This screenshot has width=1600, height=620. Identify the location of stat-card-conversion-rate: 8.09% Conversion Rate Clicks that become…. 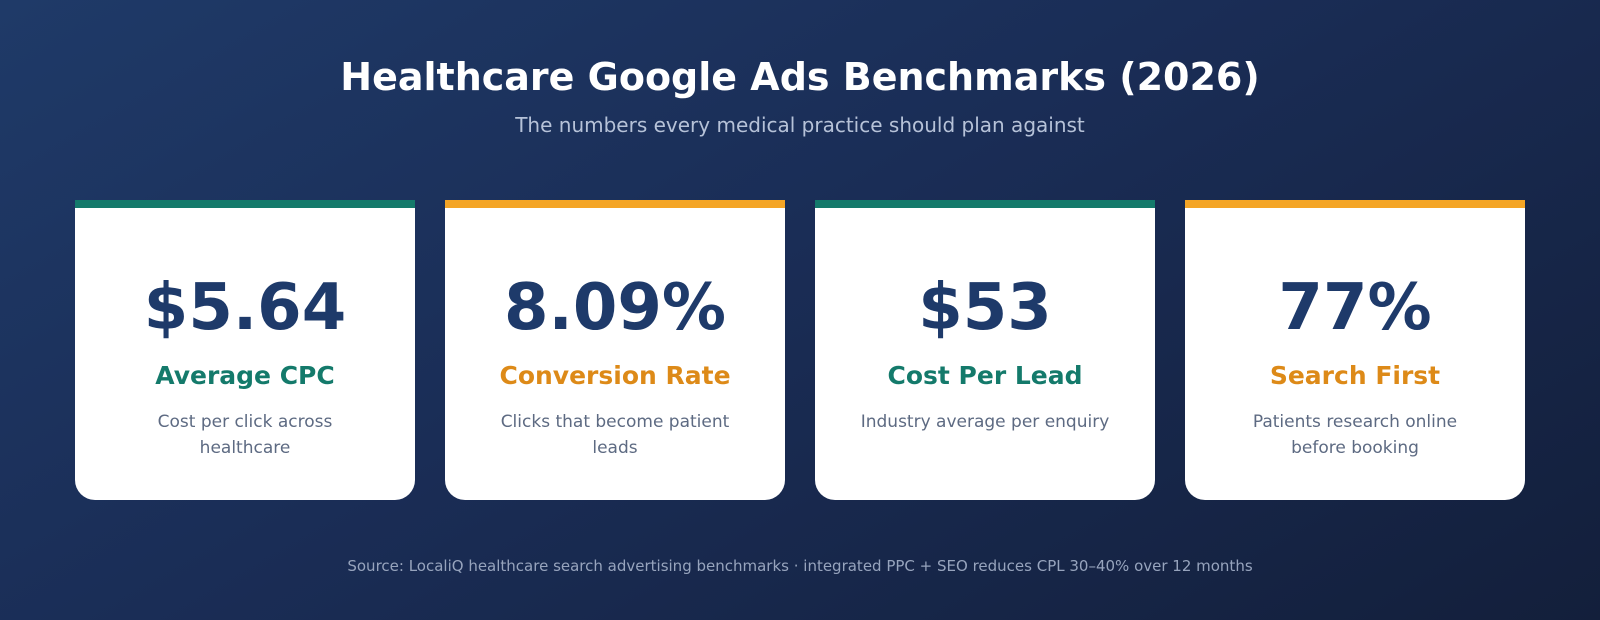
(615, 350).